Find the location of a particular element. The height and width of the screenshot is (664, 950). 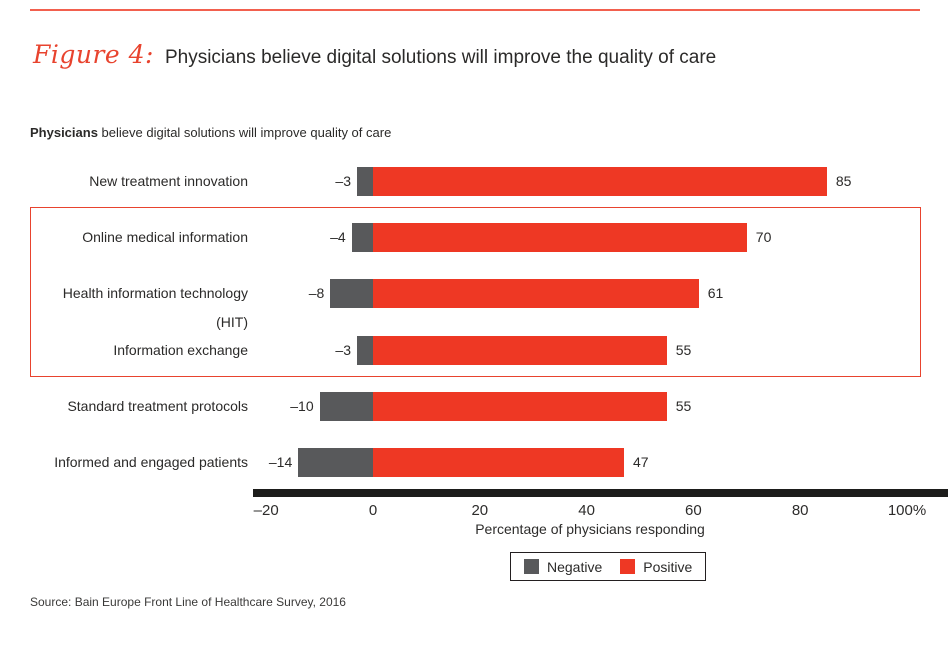

x-axis-title: Percentage of physicians responding is located at coordinates (590, 529).